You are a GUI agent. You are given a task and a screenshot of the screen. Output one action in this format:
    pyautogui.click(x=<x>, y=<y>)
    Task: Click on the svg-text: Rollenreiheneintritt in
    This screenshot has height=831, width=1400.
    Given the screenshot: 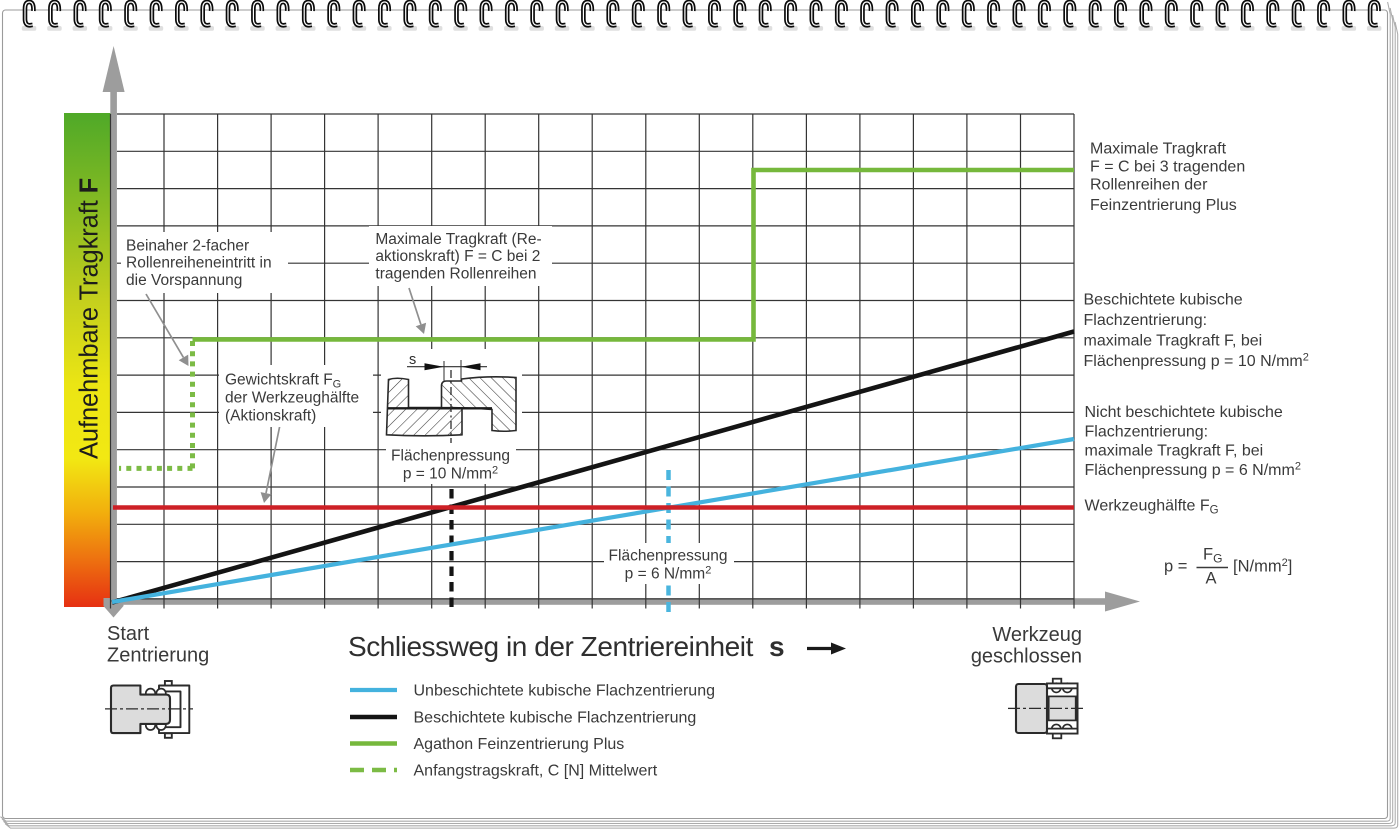 What is the action you would take?
    pyautogui.click(x=199, y=263)
    